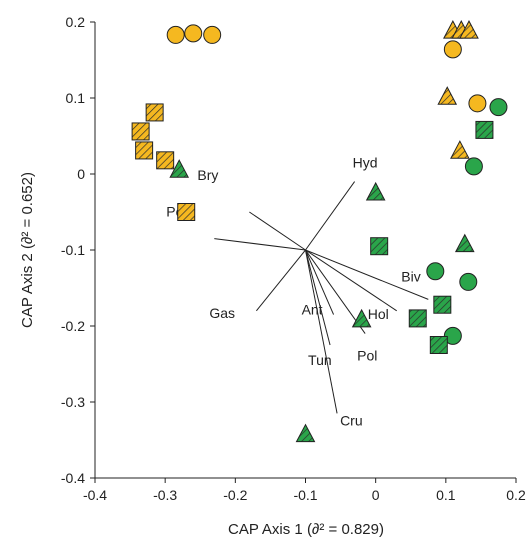 This screenshot has height=548, width=530. What do you see at coordinates (305, 495) in the screenshot?
I see `x-tick-label: -0.1` at bounding box center [305, 495].